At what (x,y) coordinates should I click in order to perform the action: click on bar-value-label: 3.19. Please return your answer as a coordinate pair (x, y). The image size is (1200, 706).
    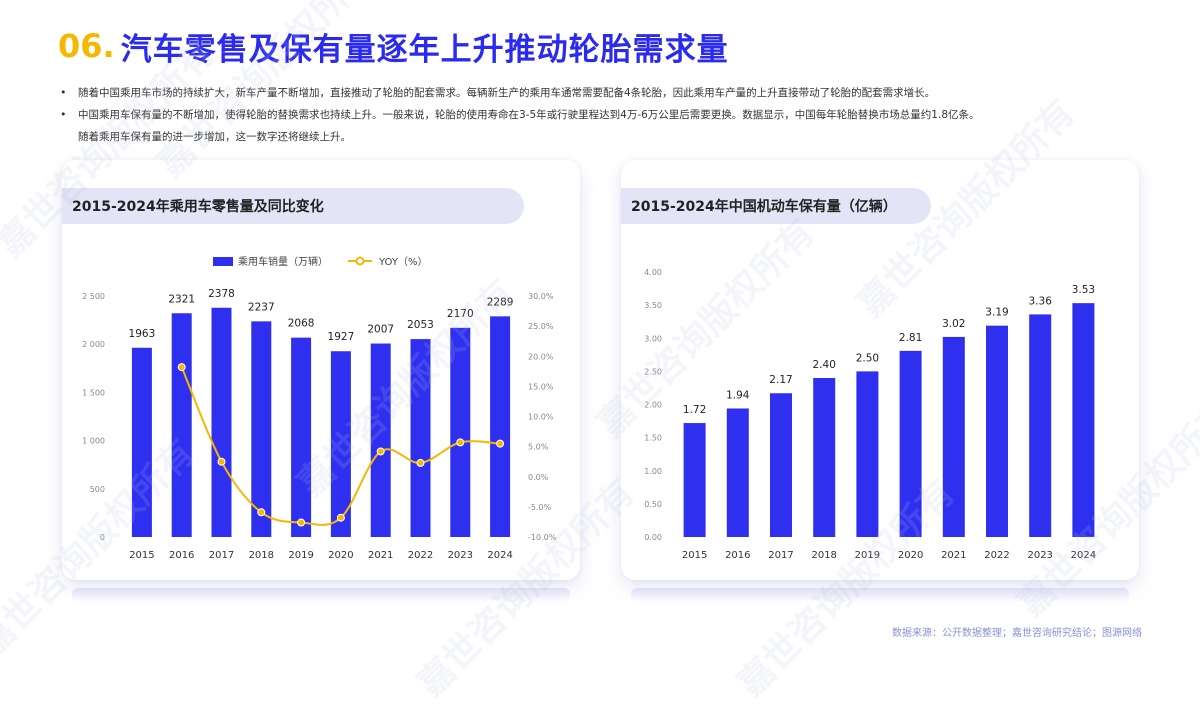
    Looking at the image, I should click on (996, 313).